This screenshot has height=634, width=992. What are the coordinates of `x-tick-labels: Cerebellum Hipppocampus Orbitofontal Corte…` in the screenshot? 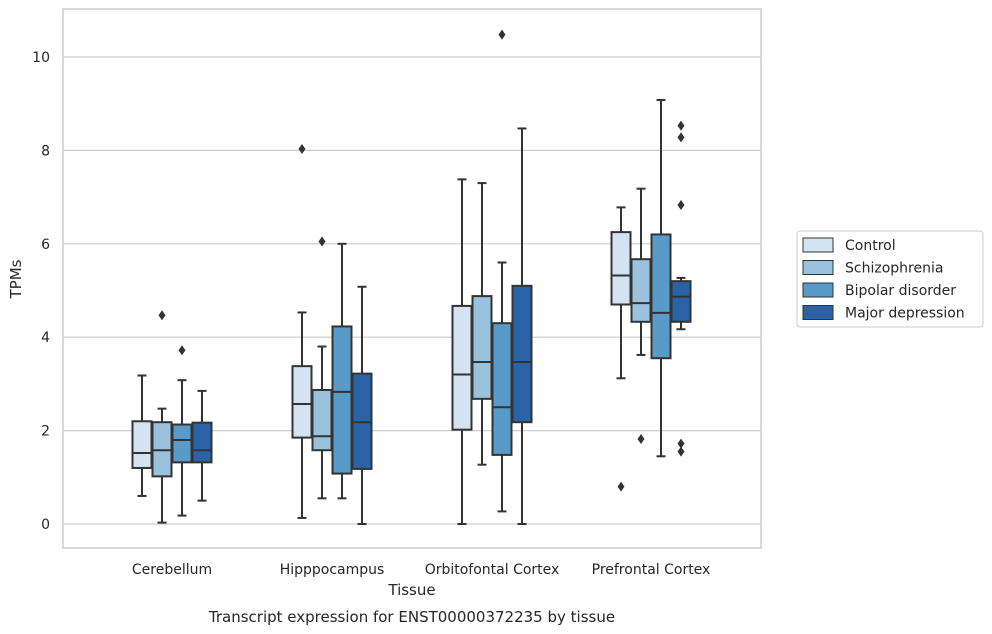 It's located at (421, 570).